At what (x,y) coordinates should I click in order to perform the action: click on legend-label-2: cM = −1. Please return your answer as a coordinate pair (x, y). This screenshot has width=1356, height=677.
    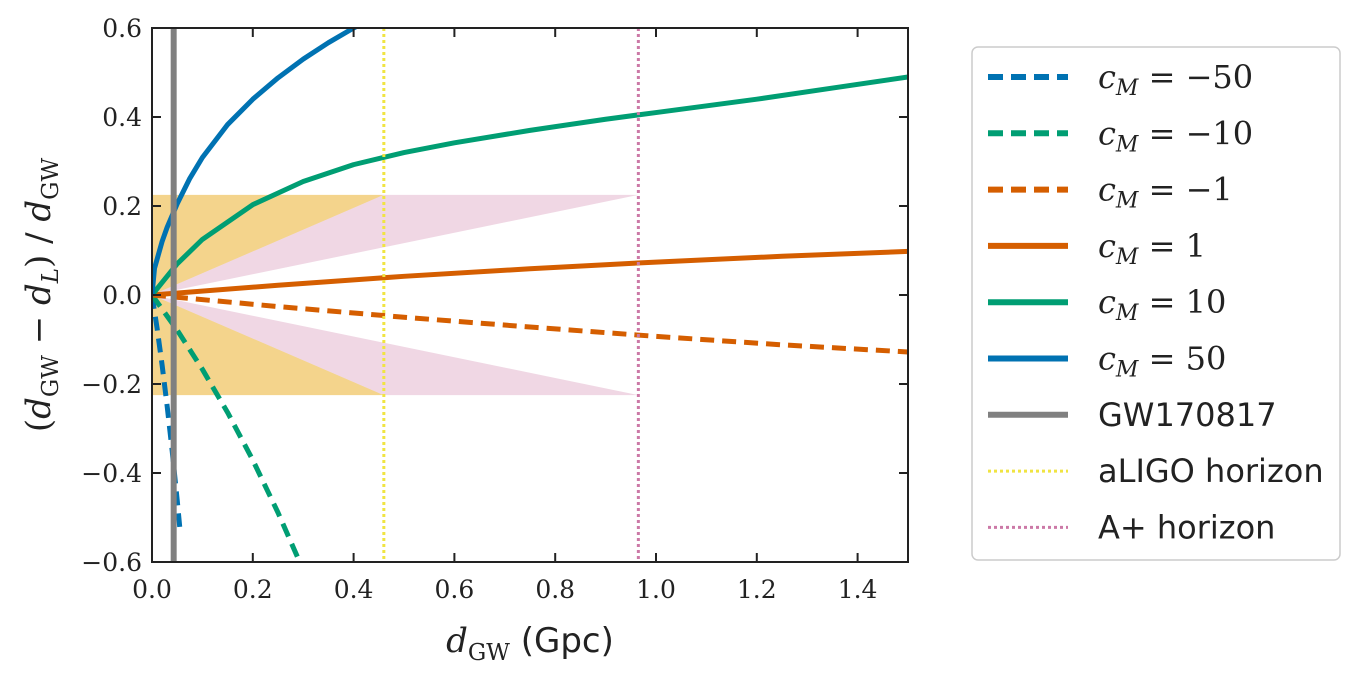
    Looking at the image, I should click on (1165, 192).